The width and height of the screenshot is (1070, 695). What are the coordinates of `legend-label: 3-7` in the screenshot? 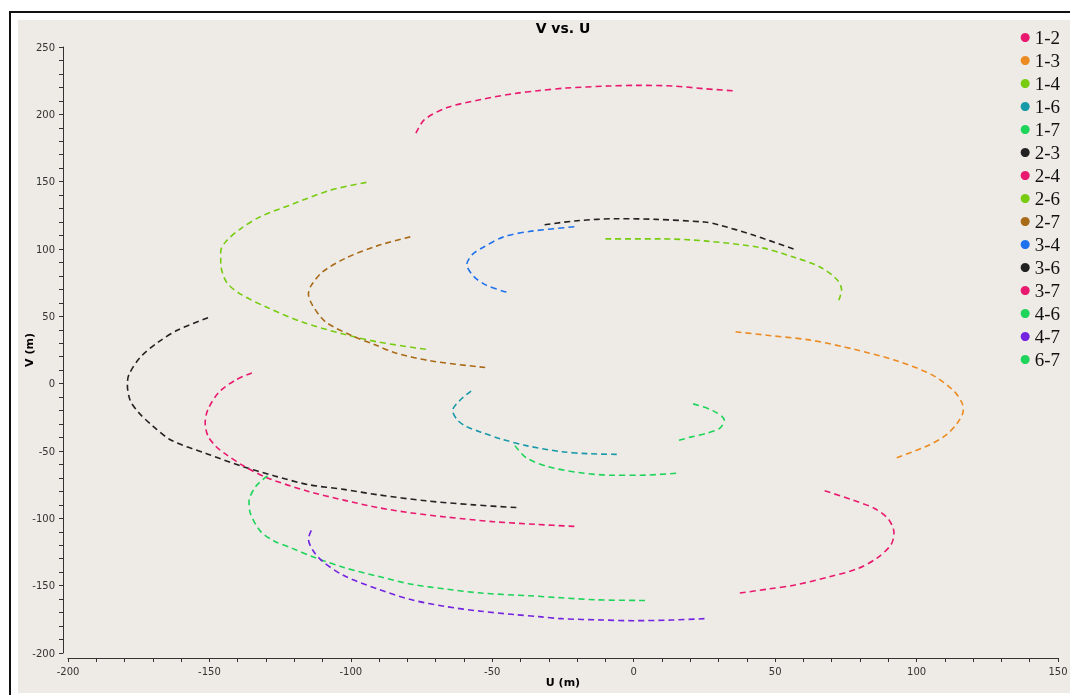 It's located at (1047, 290).